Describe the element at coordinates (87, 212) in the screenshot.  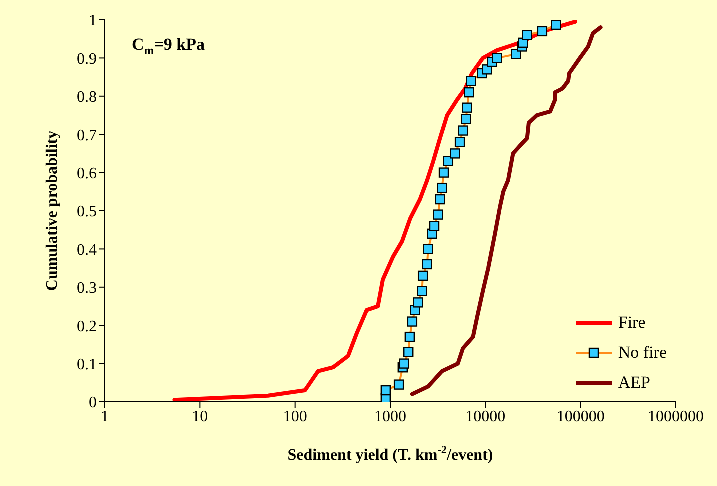
I see `y-tick-label: 0.5` at that location.